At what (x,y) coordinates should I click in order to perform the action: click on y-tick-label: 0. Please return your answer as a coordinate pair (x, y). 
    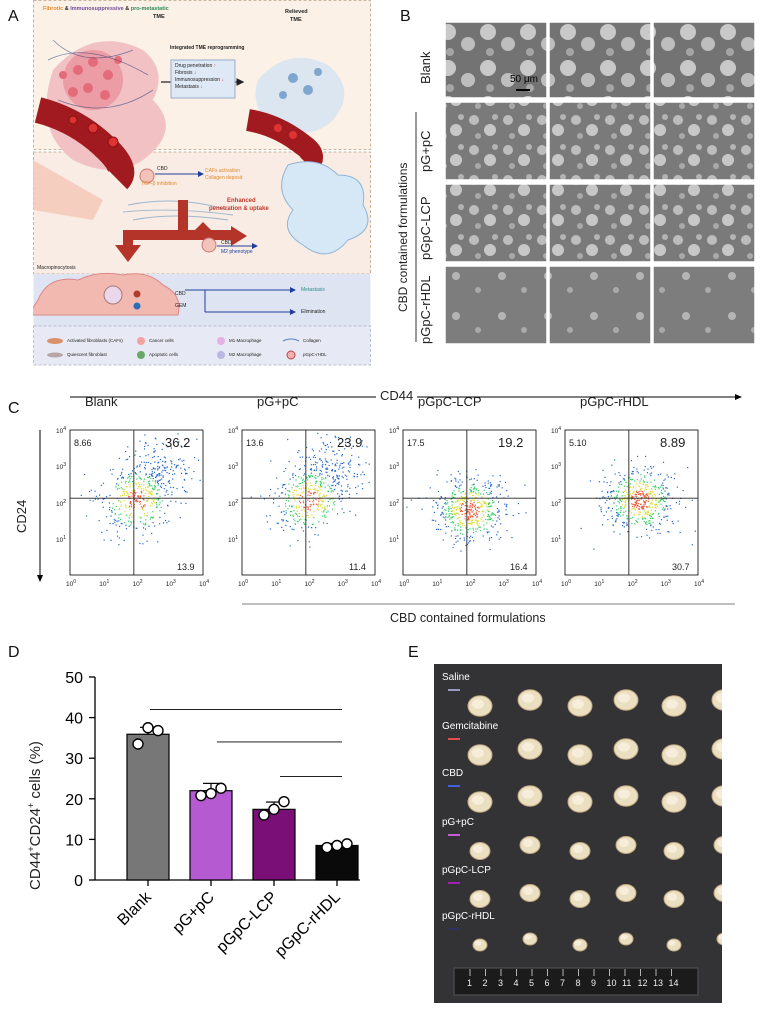
    Looking at the image, I should click on (78, 881).